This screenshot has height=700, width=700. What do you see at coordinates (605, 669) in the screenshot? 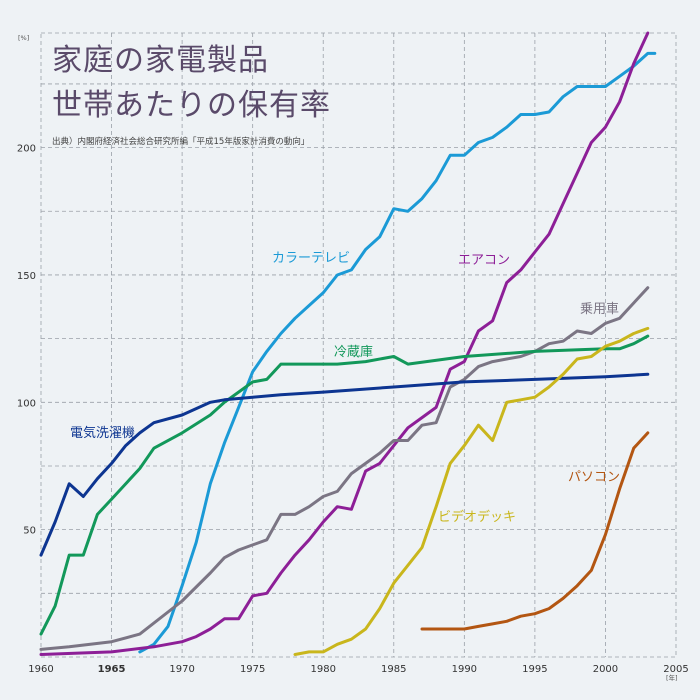
I see `x-tick-label: 2000` at bounding box center [605, 669].